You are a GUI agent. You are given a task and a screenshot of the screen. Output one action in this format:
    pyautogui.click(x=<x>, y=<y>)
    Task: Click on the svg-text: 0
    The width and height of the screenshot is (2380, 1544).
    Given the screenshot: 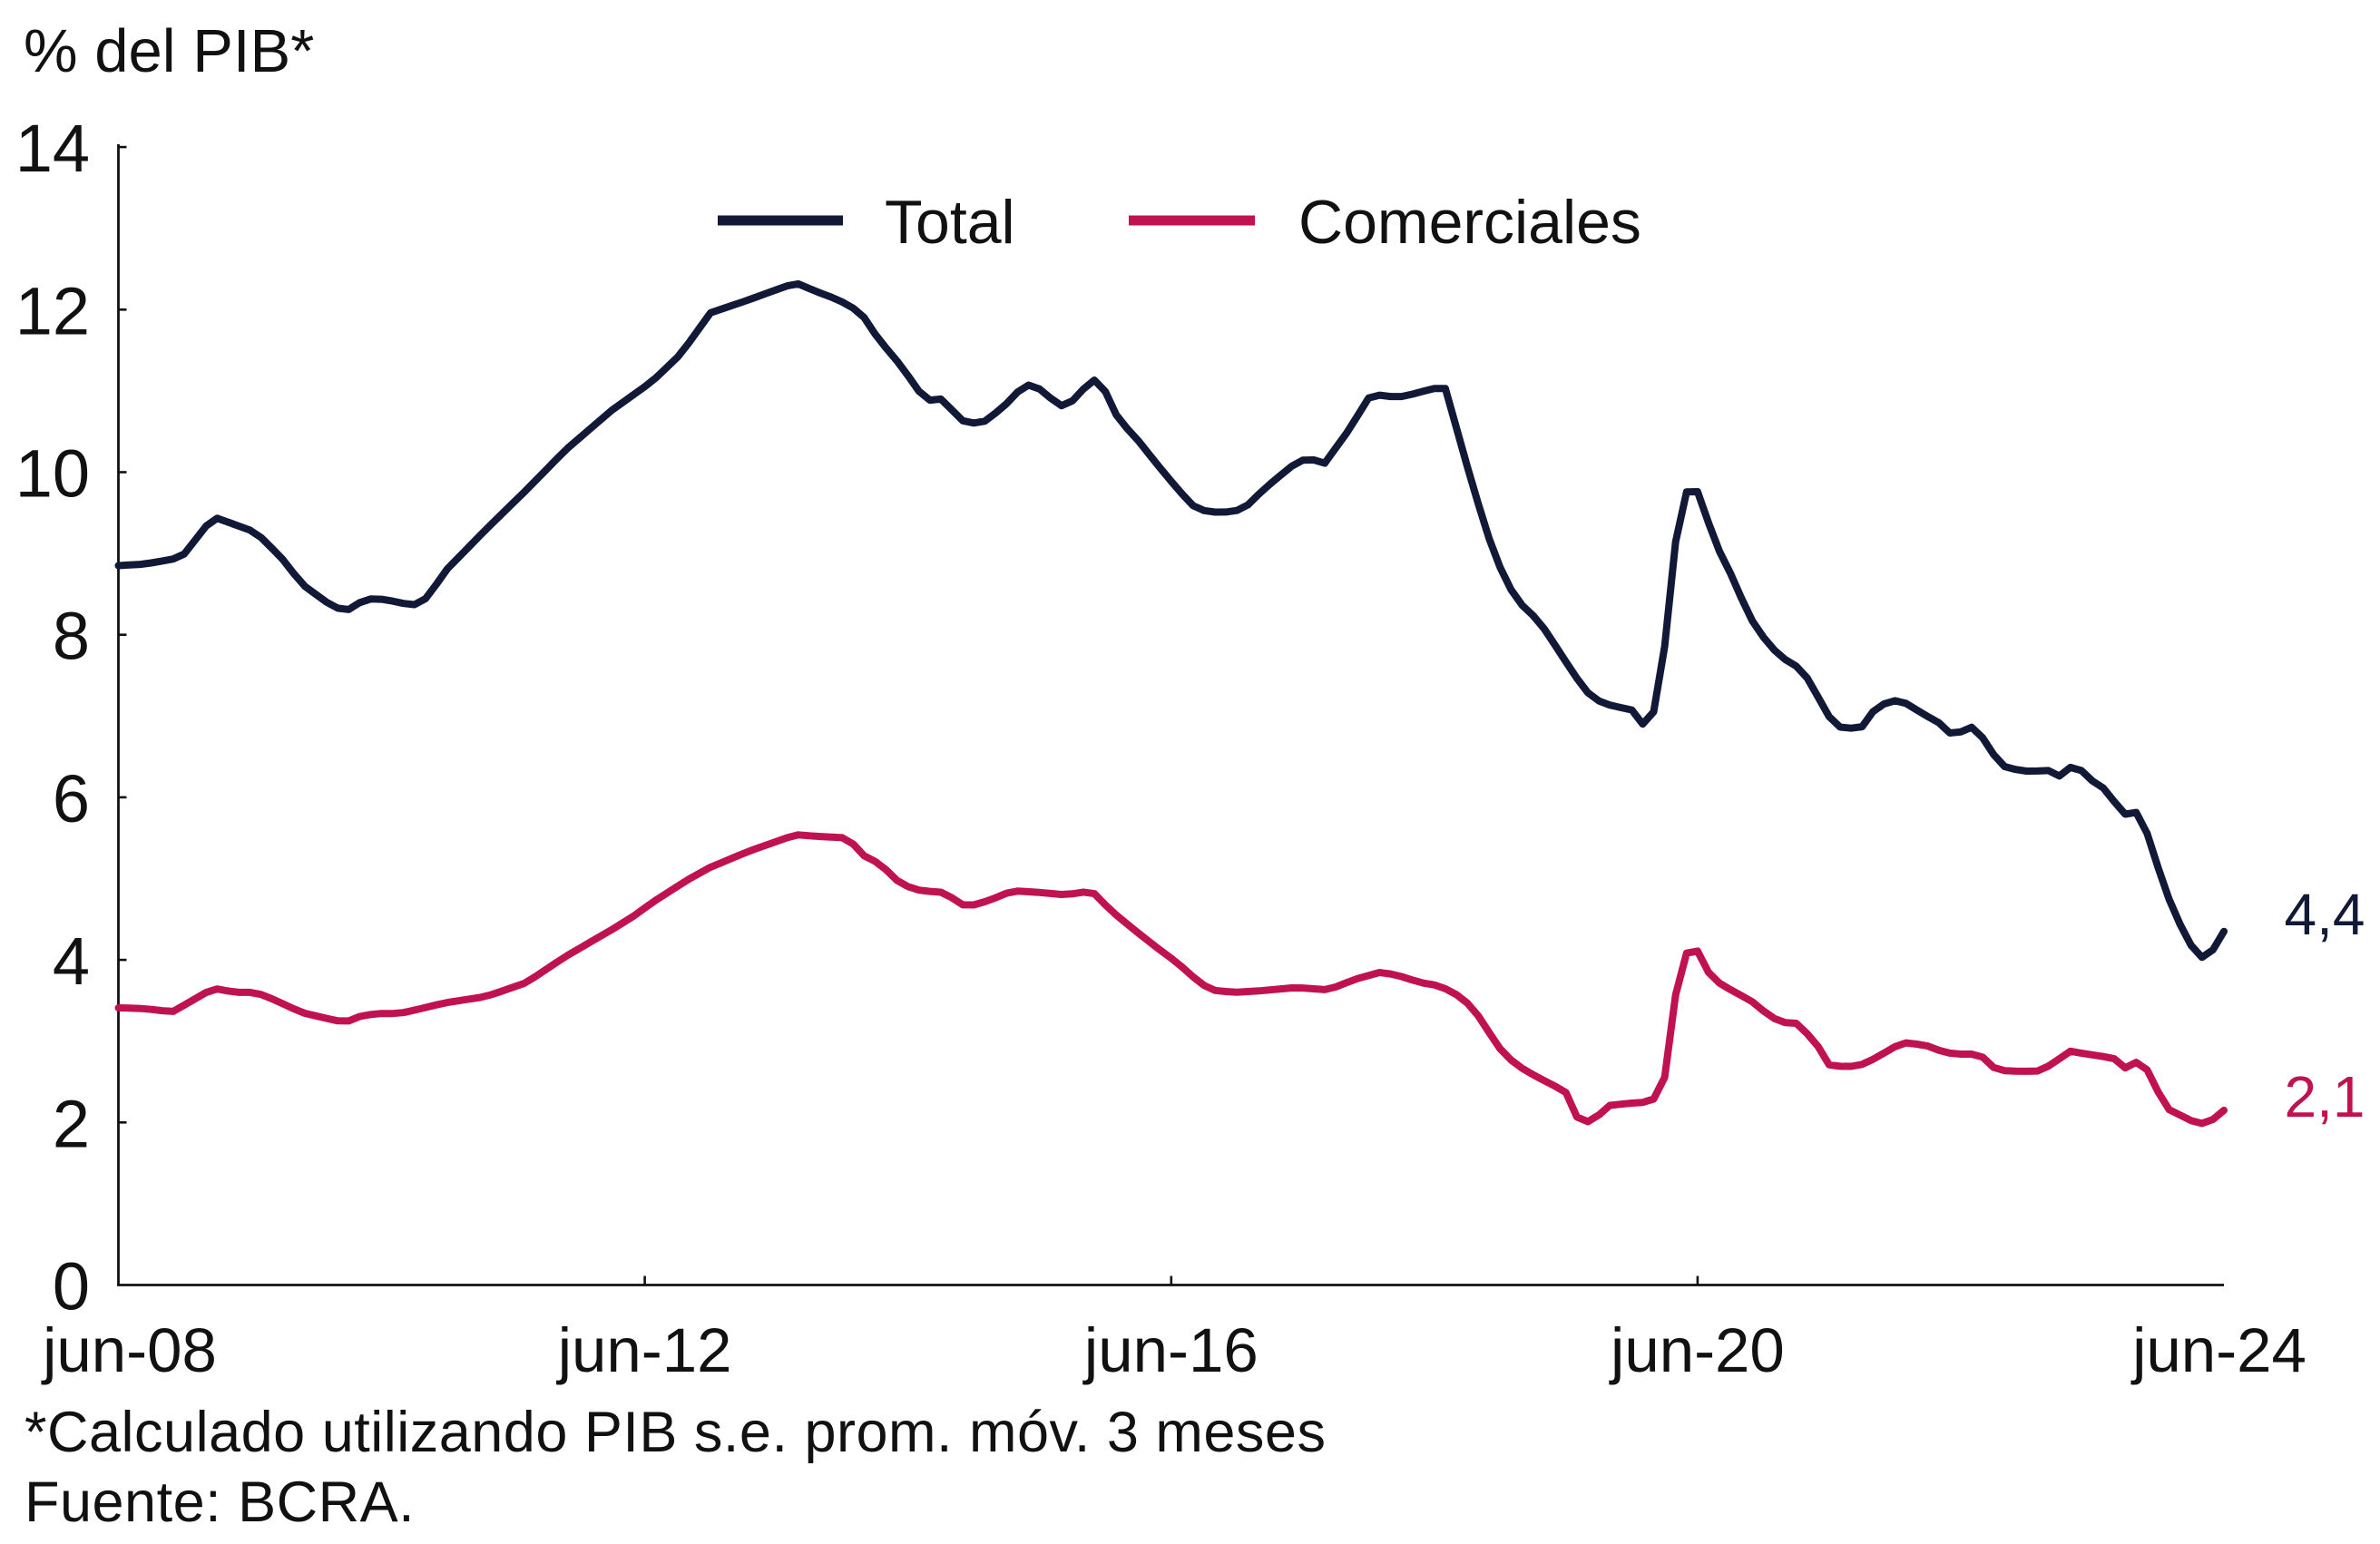 What is the action you would take?
    pyautogui.click(x=72, y=1286)
    